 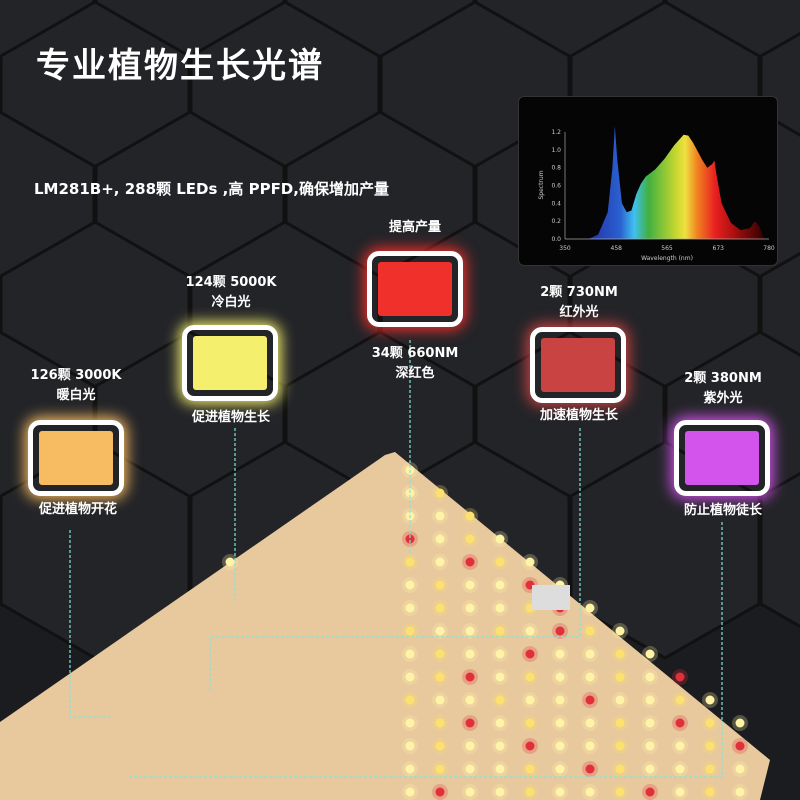 I want to click on chip-type: 红外光, so click(x=579, y=312).